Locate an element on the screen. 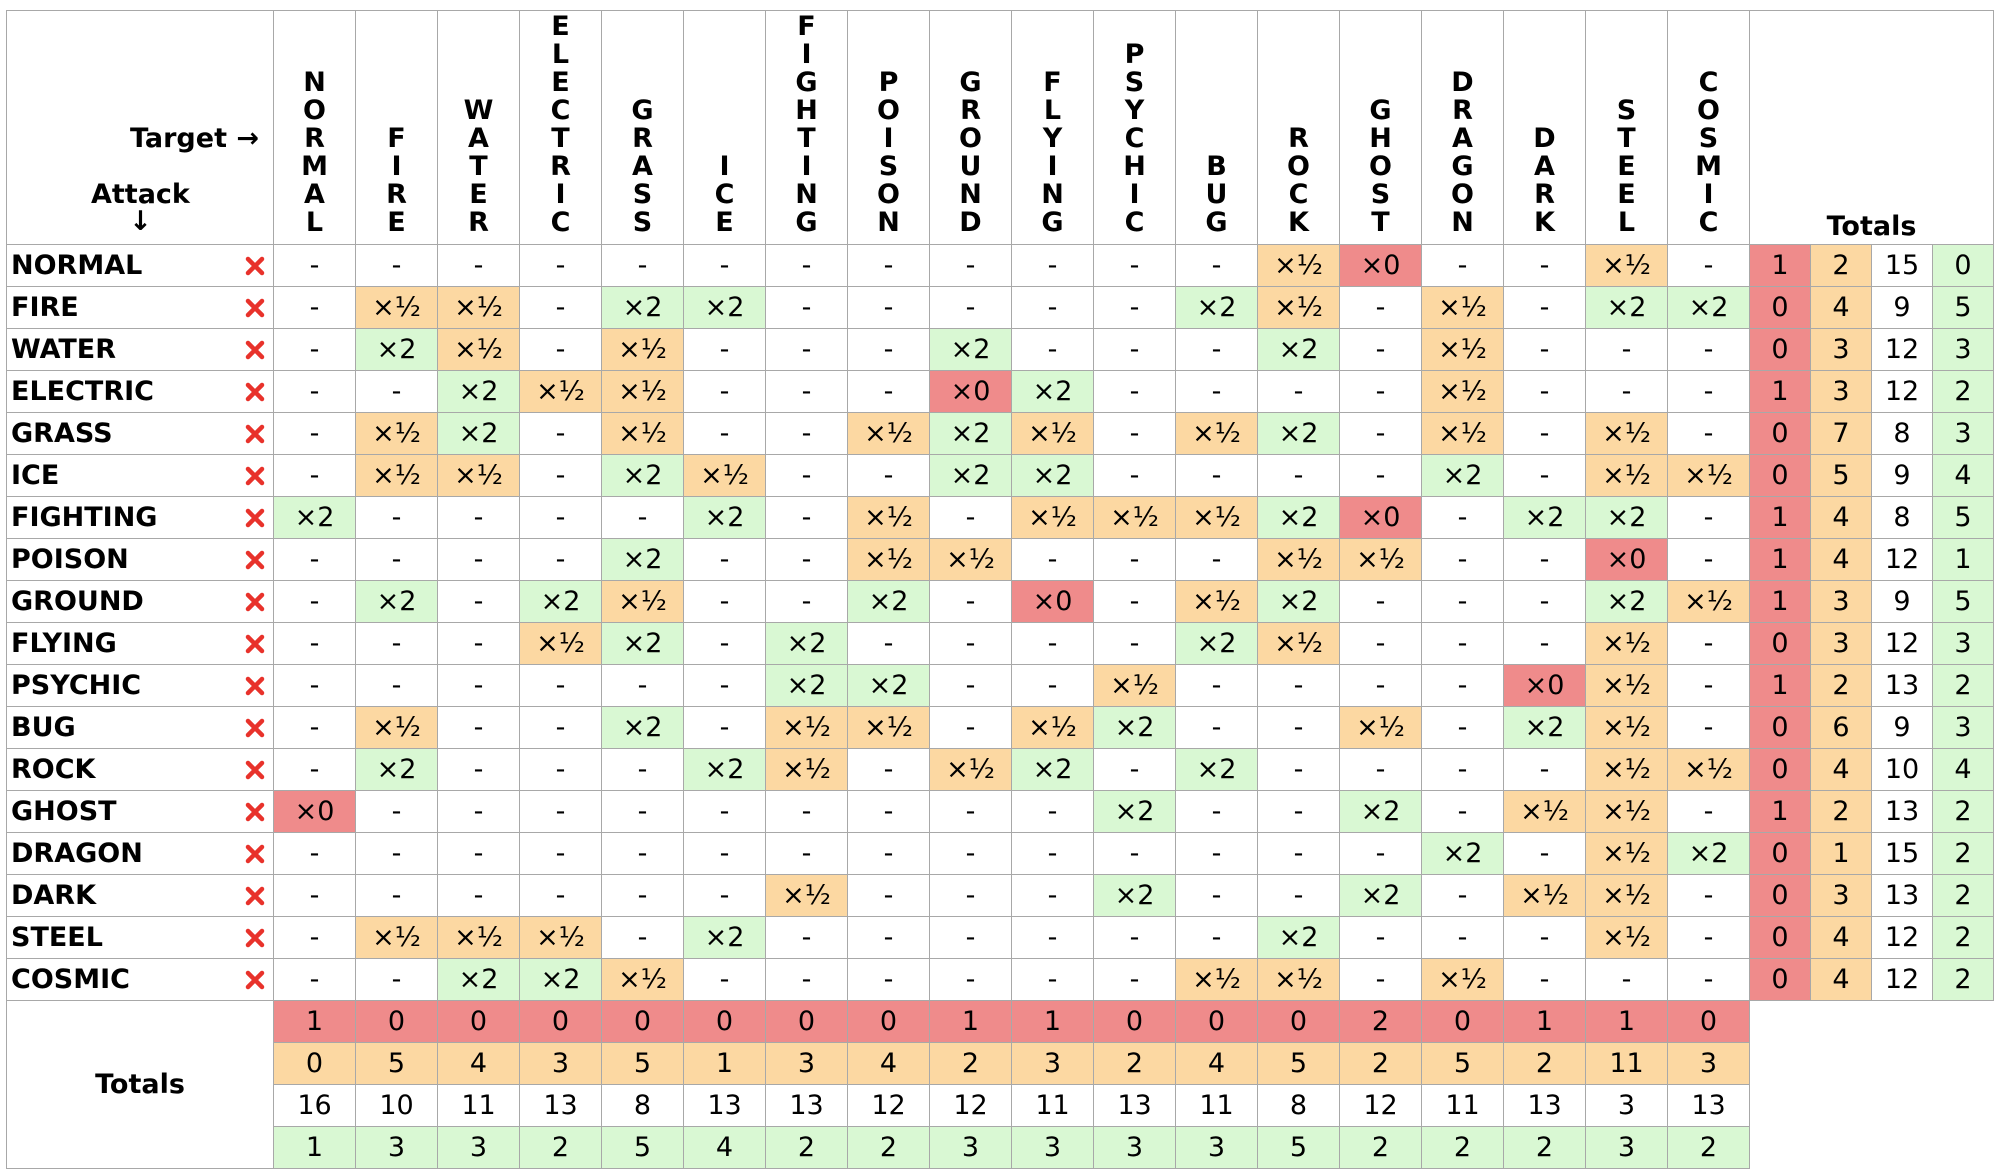  row-name-wrap: POISON is located at coordinates (142, 559).